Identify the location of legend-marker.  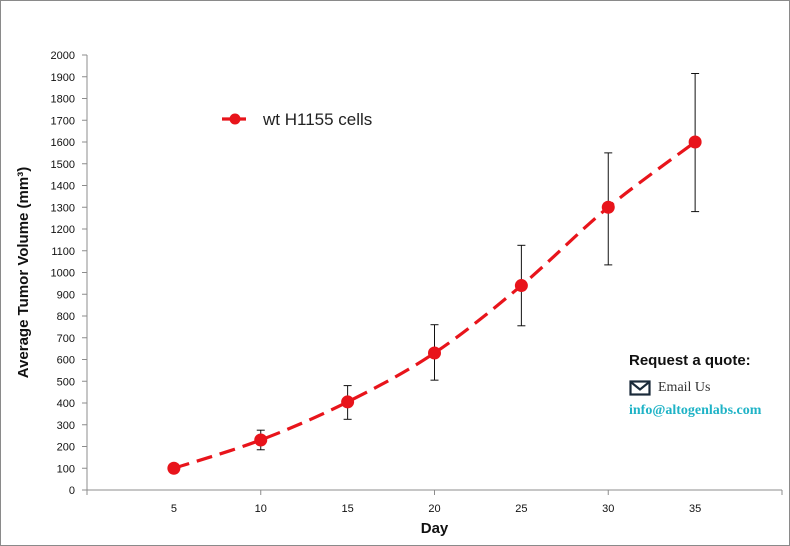
(235, 119).